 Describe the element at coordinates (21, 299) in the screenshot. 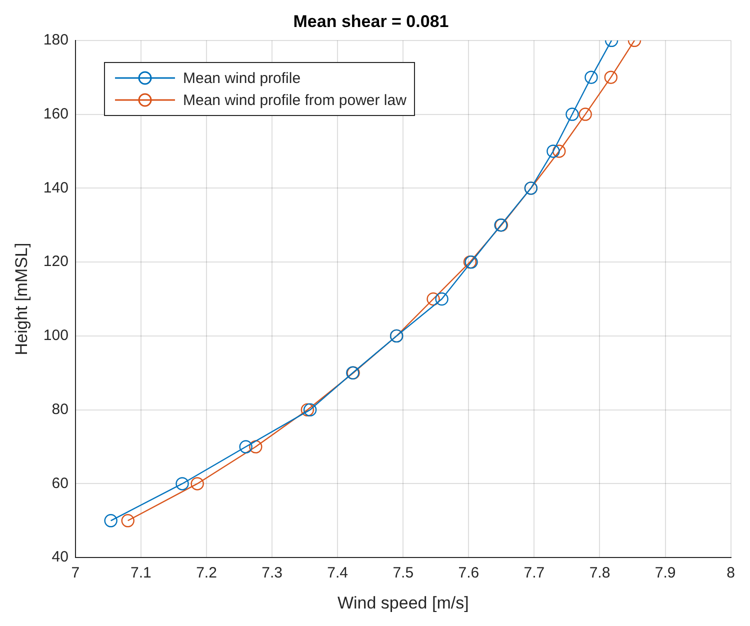

I see `y-axis-title: Height [mMSL]` at that location.